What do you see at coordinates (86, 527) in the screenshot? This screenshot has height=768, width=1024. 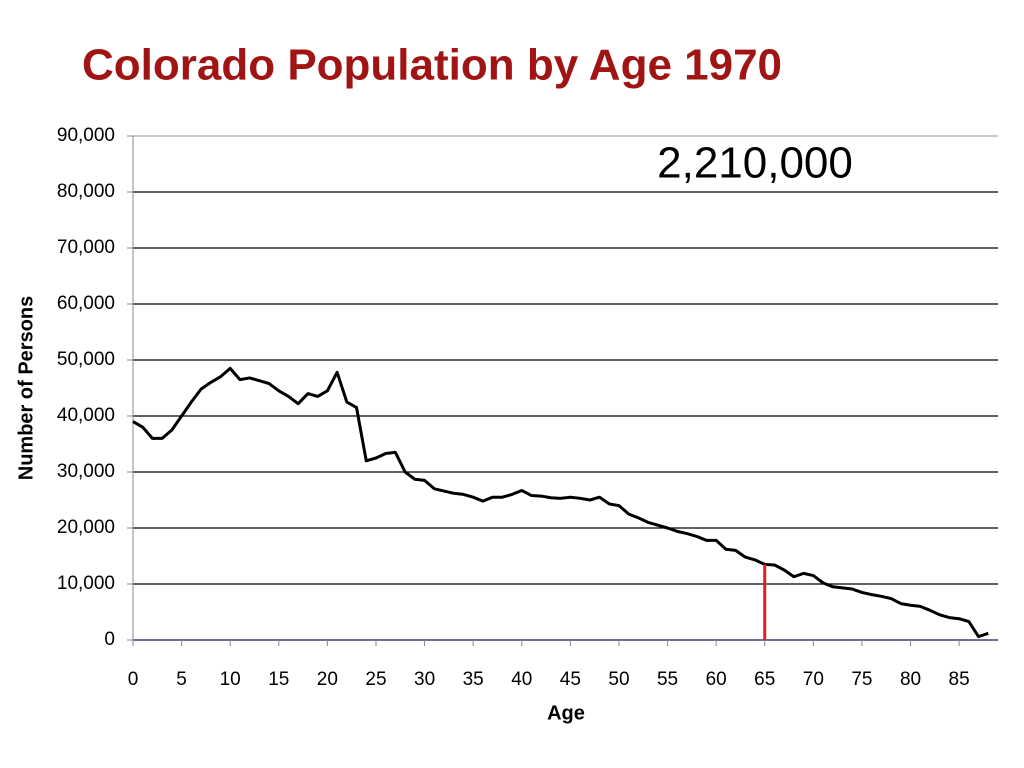 I see `y-tick-label: 20,000` at bounding box center [86, 527].